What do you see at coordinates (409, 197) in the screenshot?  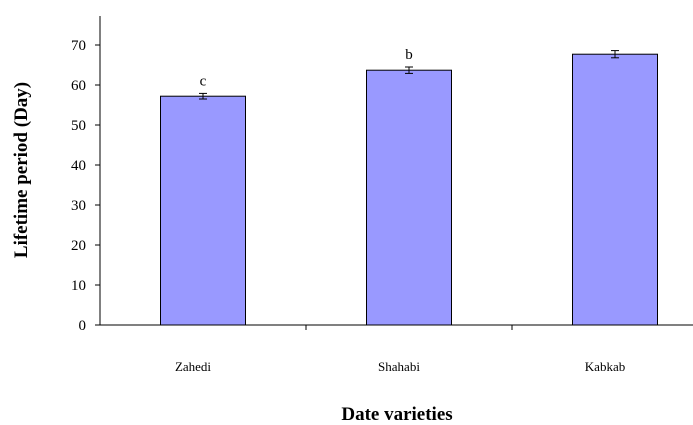 I see `bar-shahabi` at bounding box center [409, 197].